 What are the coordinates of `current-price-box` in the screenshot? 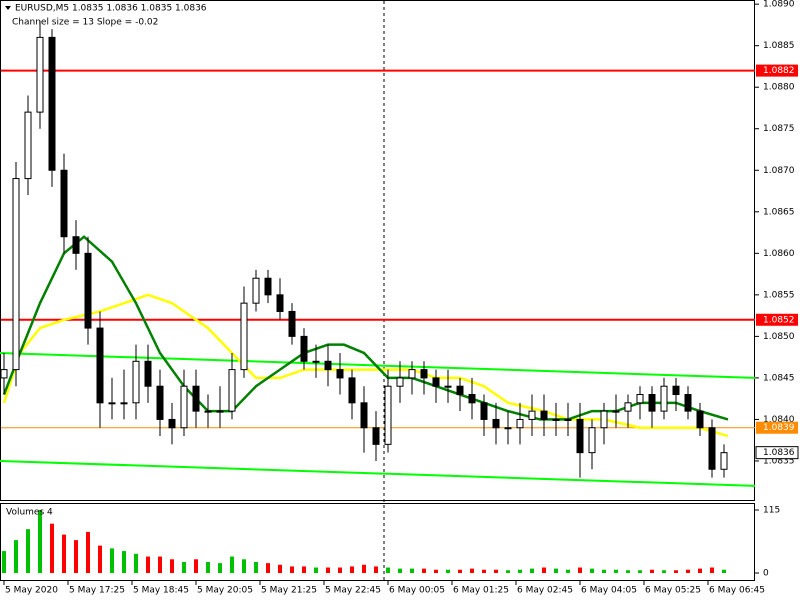 It's located at (777, 453).